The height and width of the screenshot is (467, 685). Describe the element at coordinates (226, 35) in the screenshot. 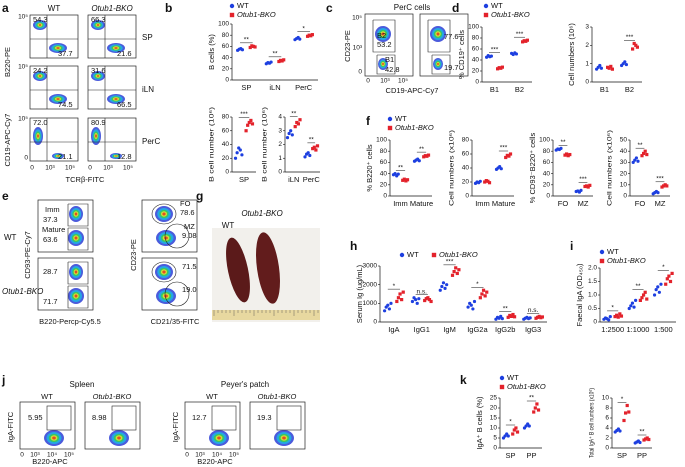

I see `y-tick-label: 80` at that location.